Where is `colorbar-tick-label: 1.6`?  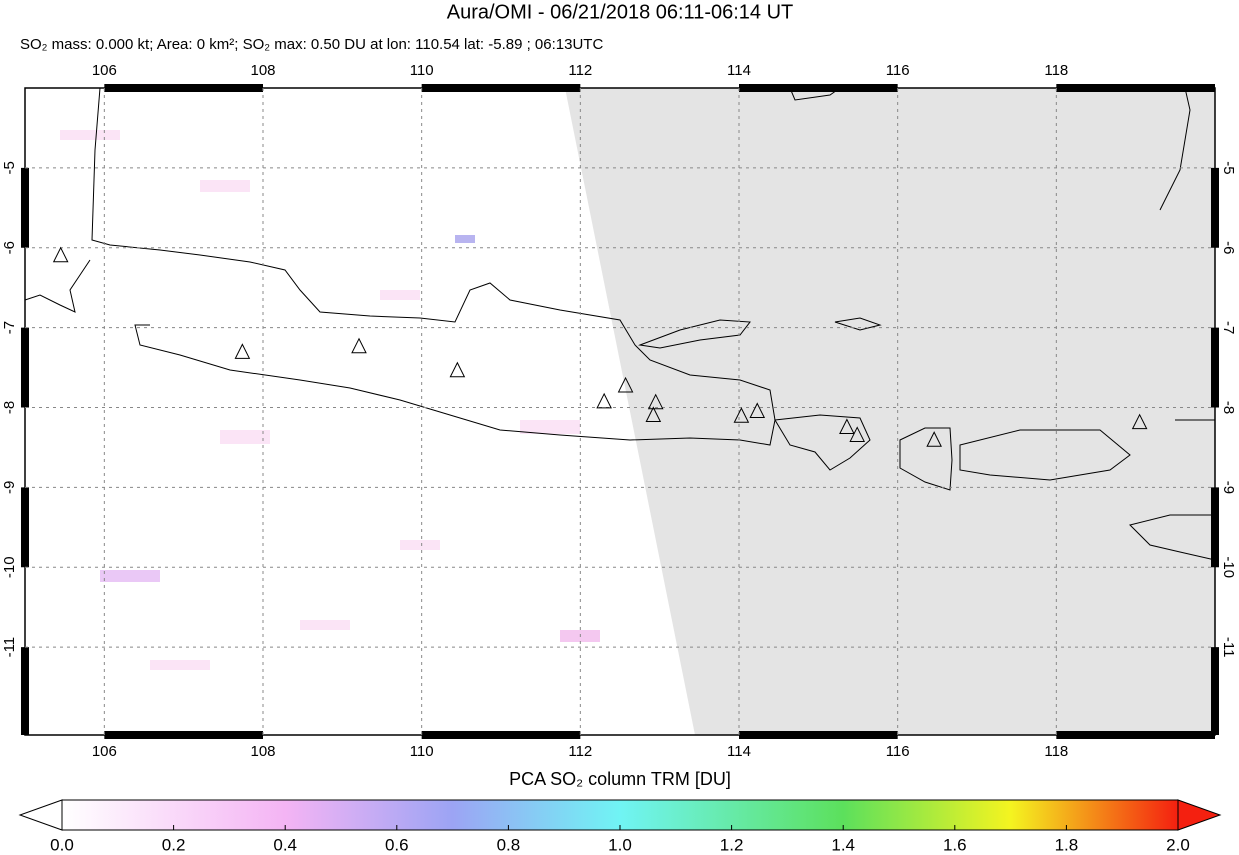
colorbar-tick-label: 1.6 is located at coordinates (955, 844).